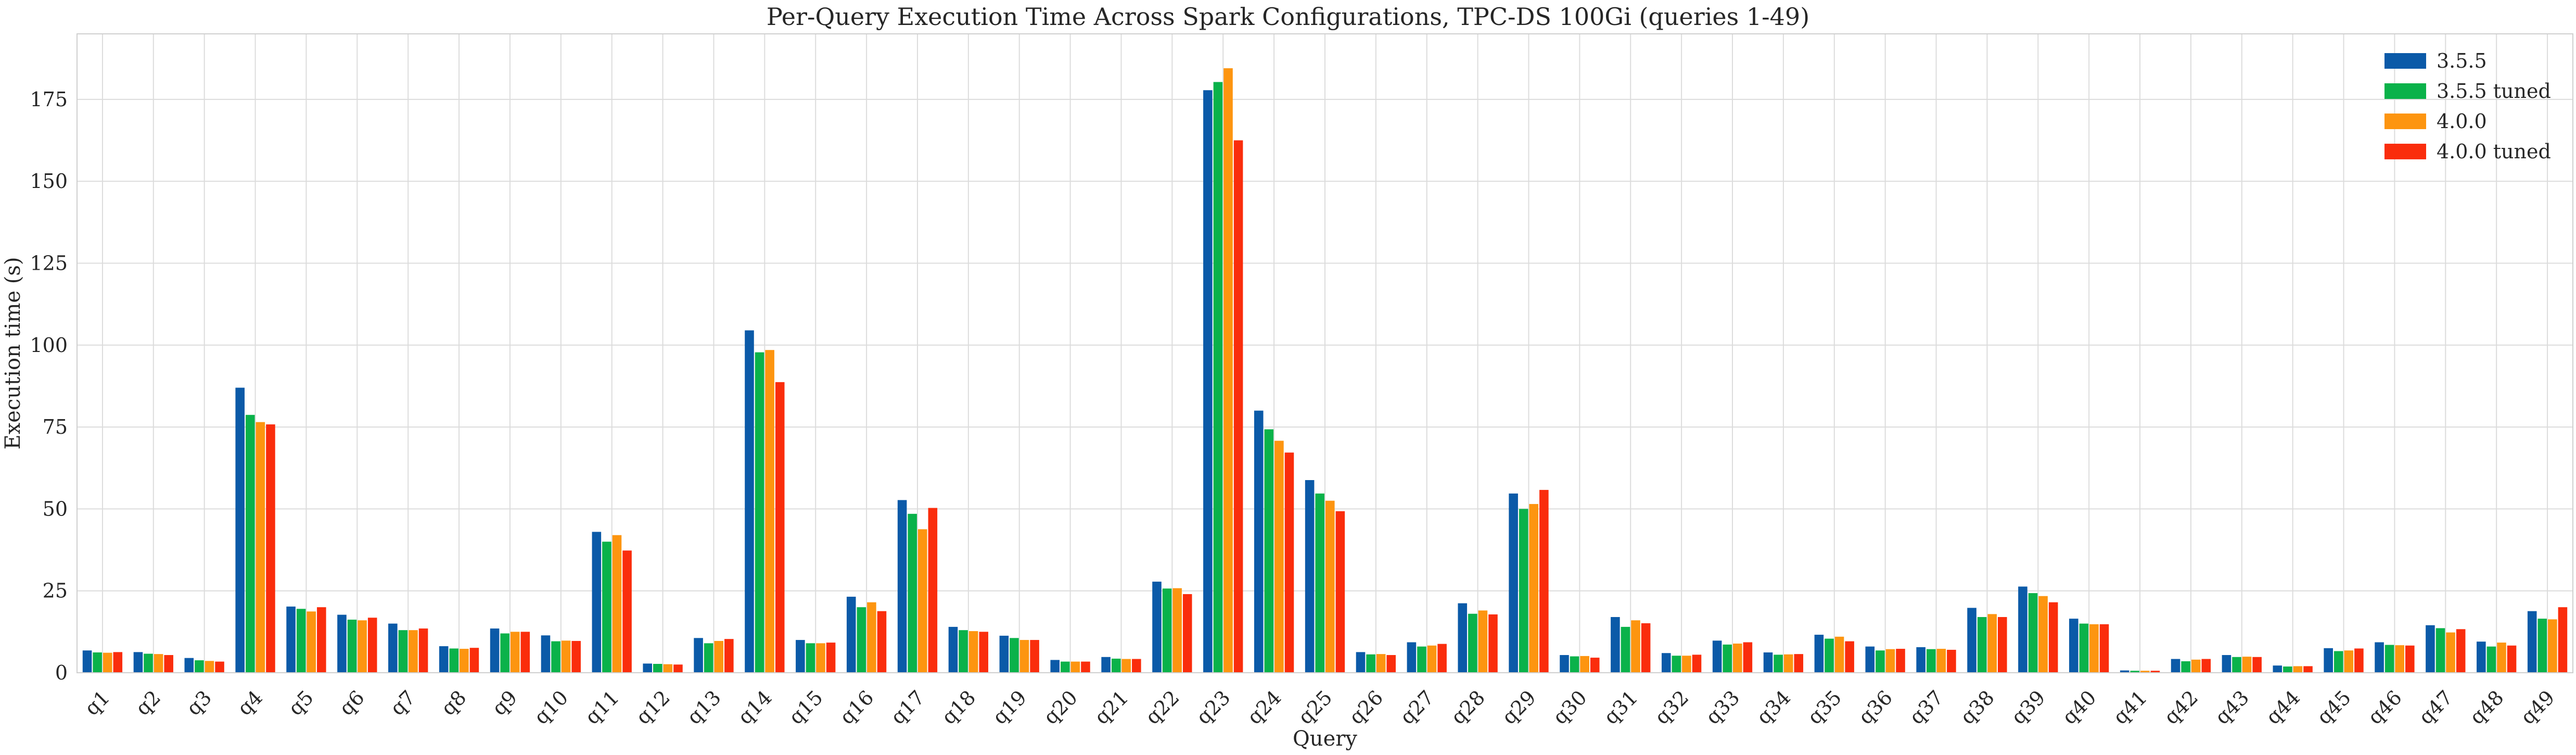 This screenshot has width=2576, height=755. Describe the element at coordinates (2384, 708) in the screenshot. I see `x-tick-label: q46` at that location.